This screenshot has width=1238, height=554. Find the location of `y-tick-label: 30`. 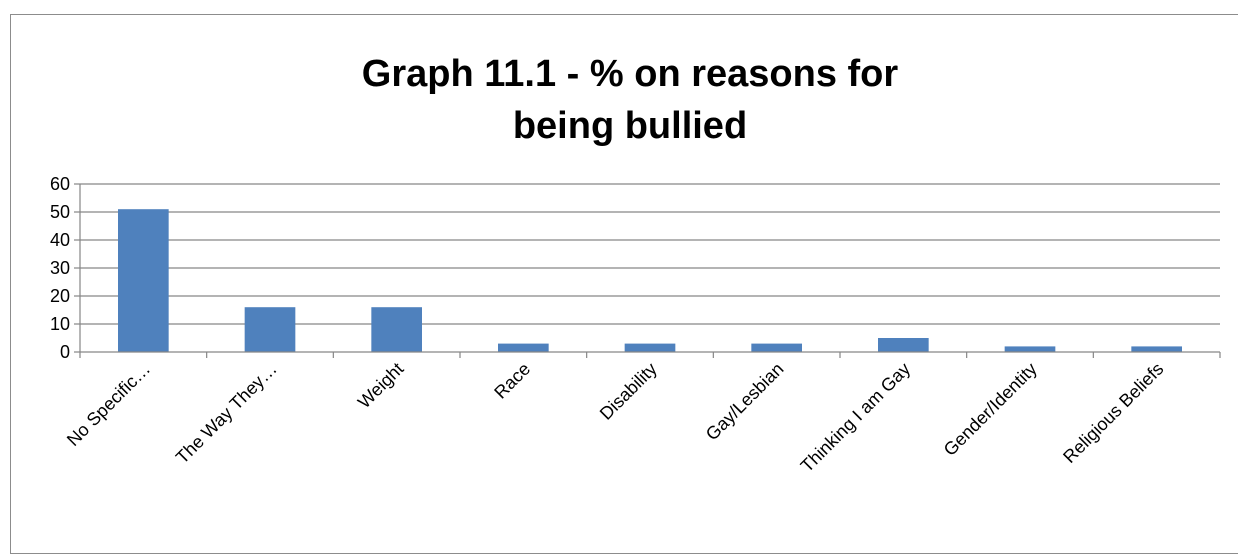

y-tick-label: 30 is located at coordinates (60, 268).